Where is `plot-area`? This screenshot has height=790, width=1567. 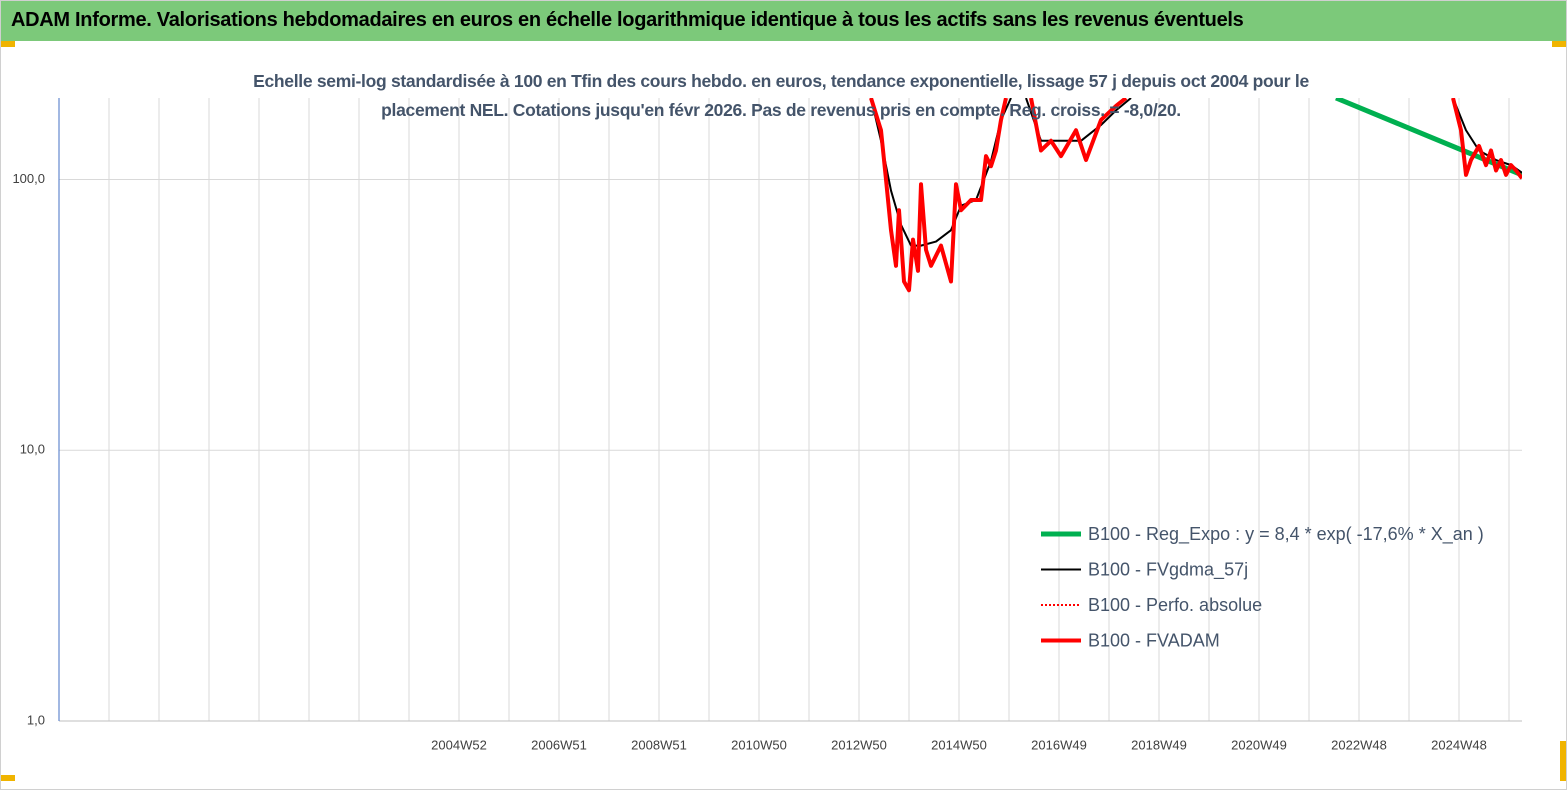
plot-area is located at coordinates (1195, 195).